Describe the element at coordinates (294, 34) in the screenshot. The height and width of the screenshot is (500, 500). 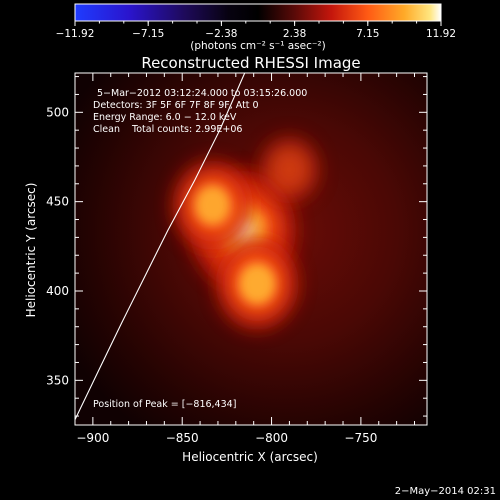
I see `colorbar-tick-label: 2.38` at that location.